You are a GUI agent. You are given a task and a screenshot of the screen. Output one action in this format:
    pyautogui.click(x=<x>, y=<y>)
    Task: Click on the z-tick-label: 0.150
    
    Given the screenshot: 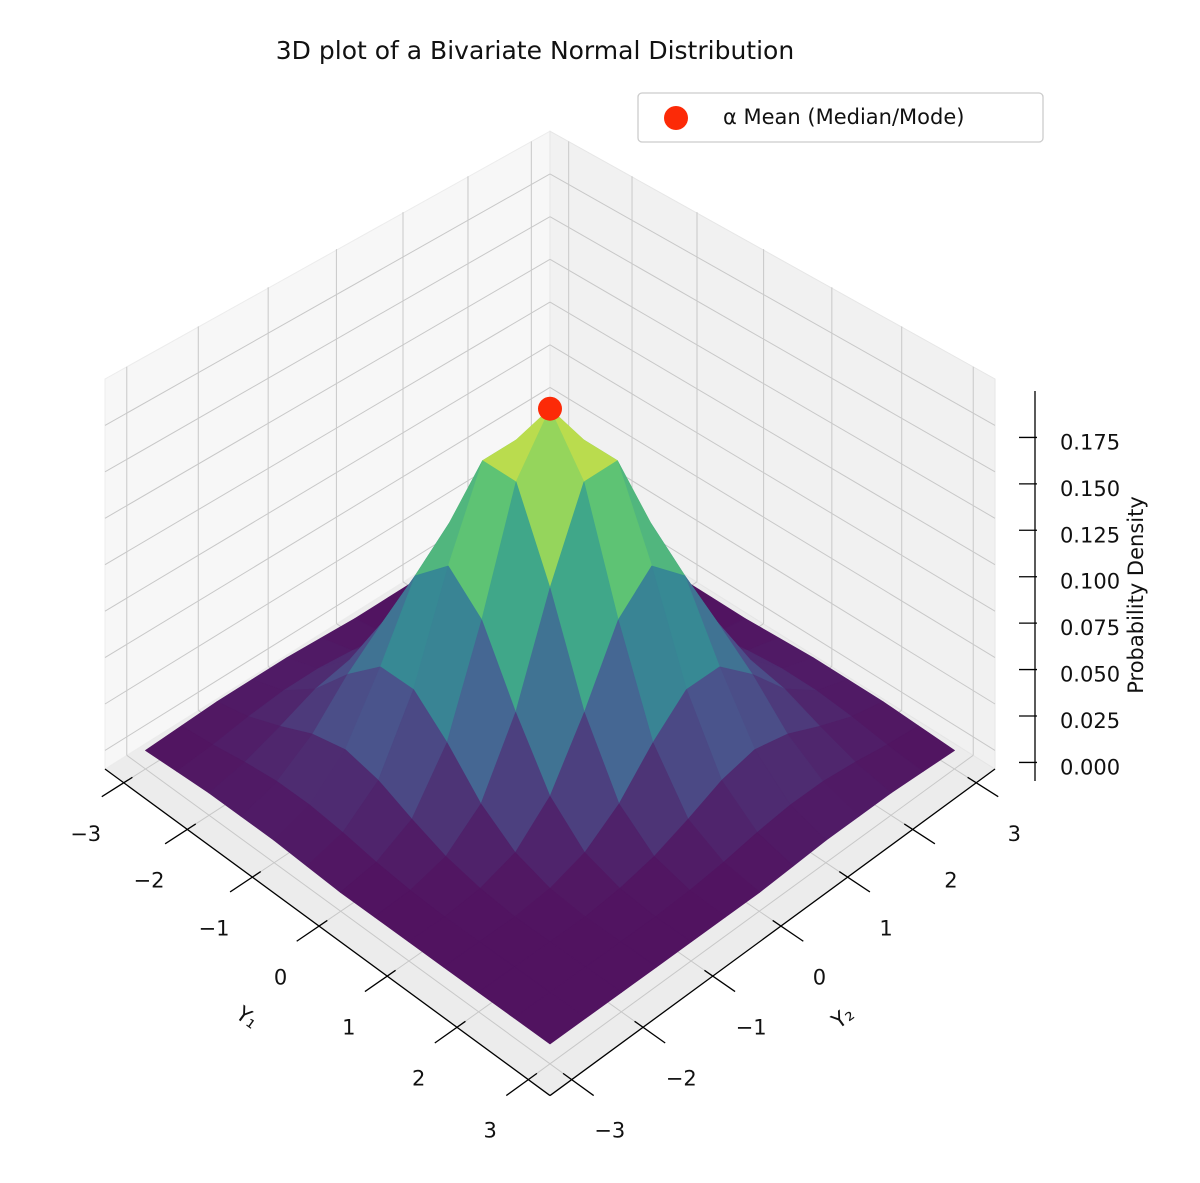 What is the action you would take?
    pyautogui.click(x=1090, y=489)
    